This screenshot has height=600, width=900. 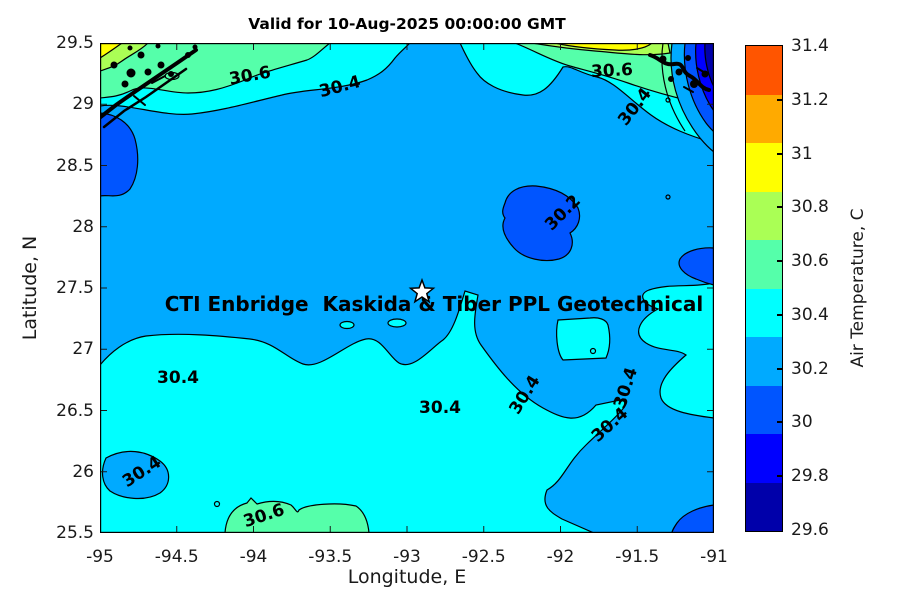 What do you see at coordinates (83, 226) in the screenshot?
I see `y-tick-label: 28` at bounding box center [83, 226].